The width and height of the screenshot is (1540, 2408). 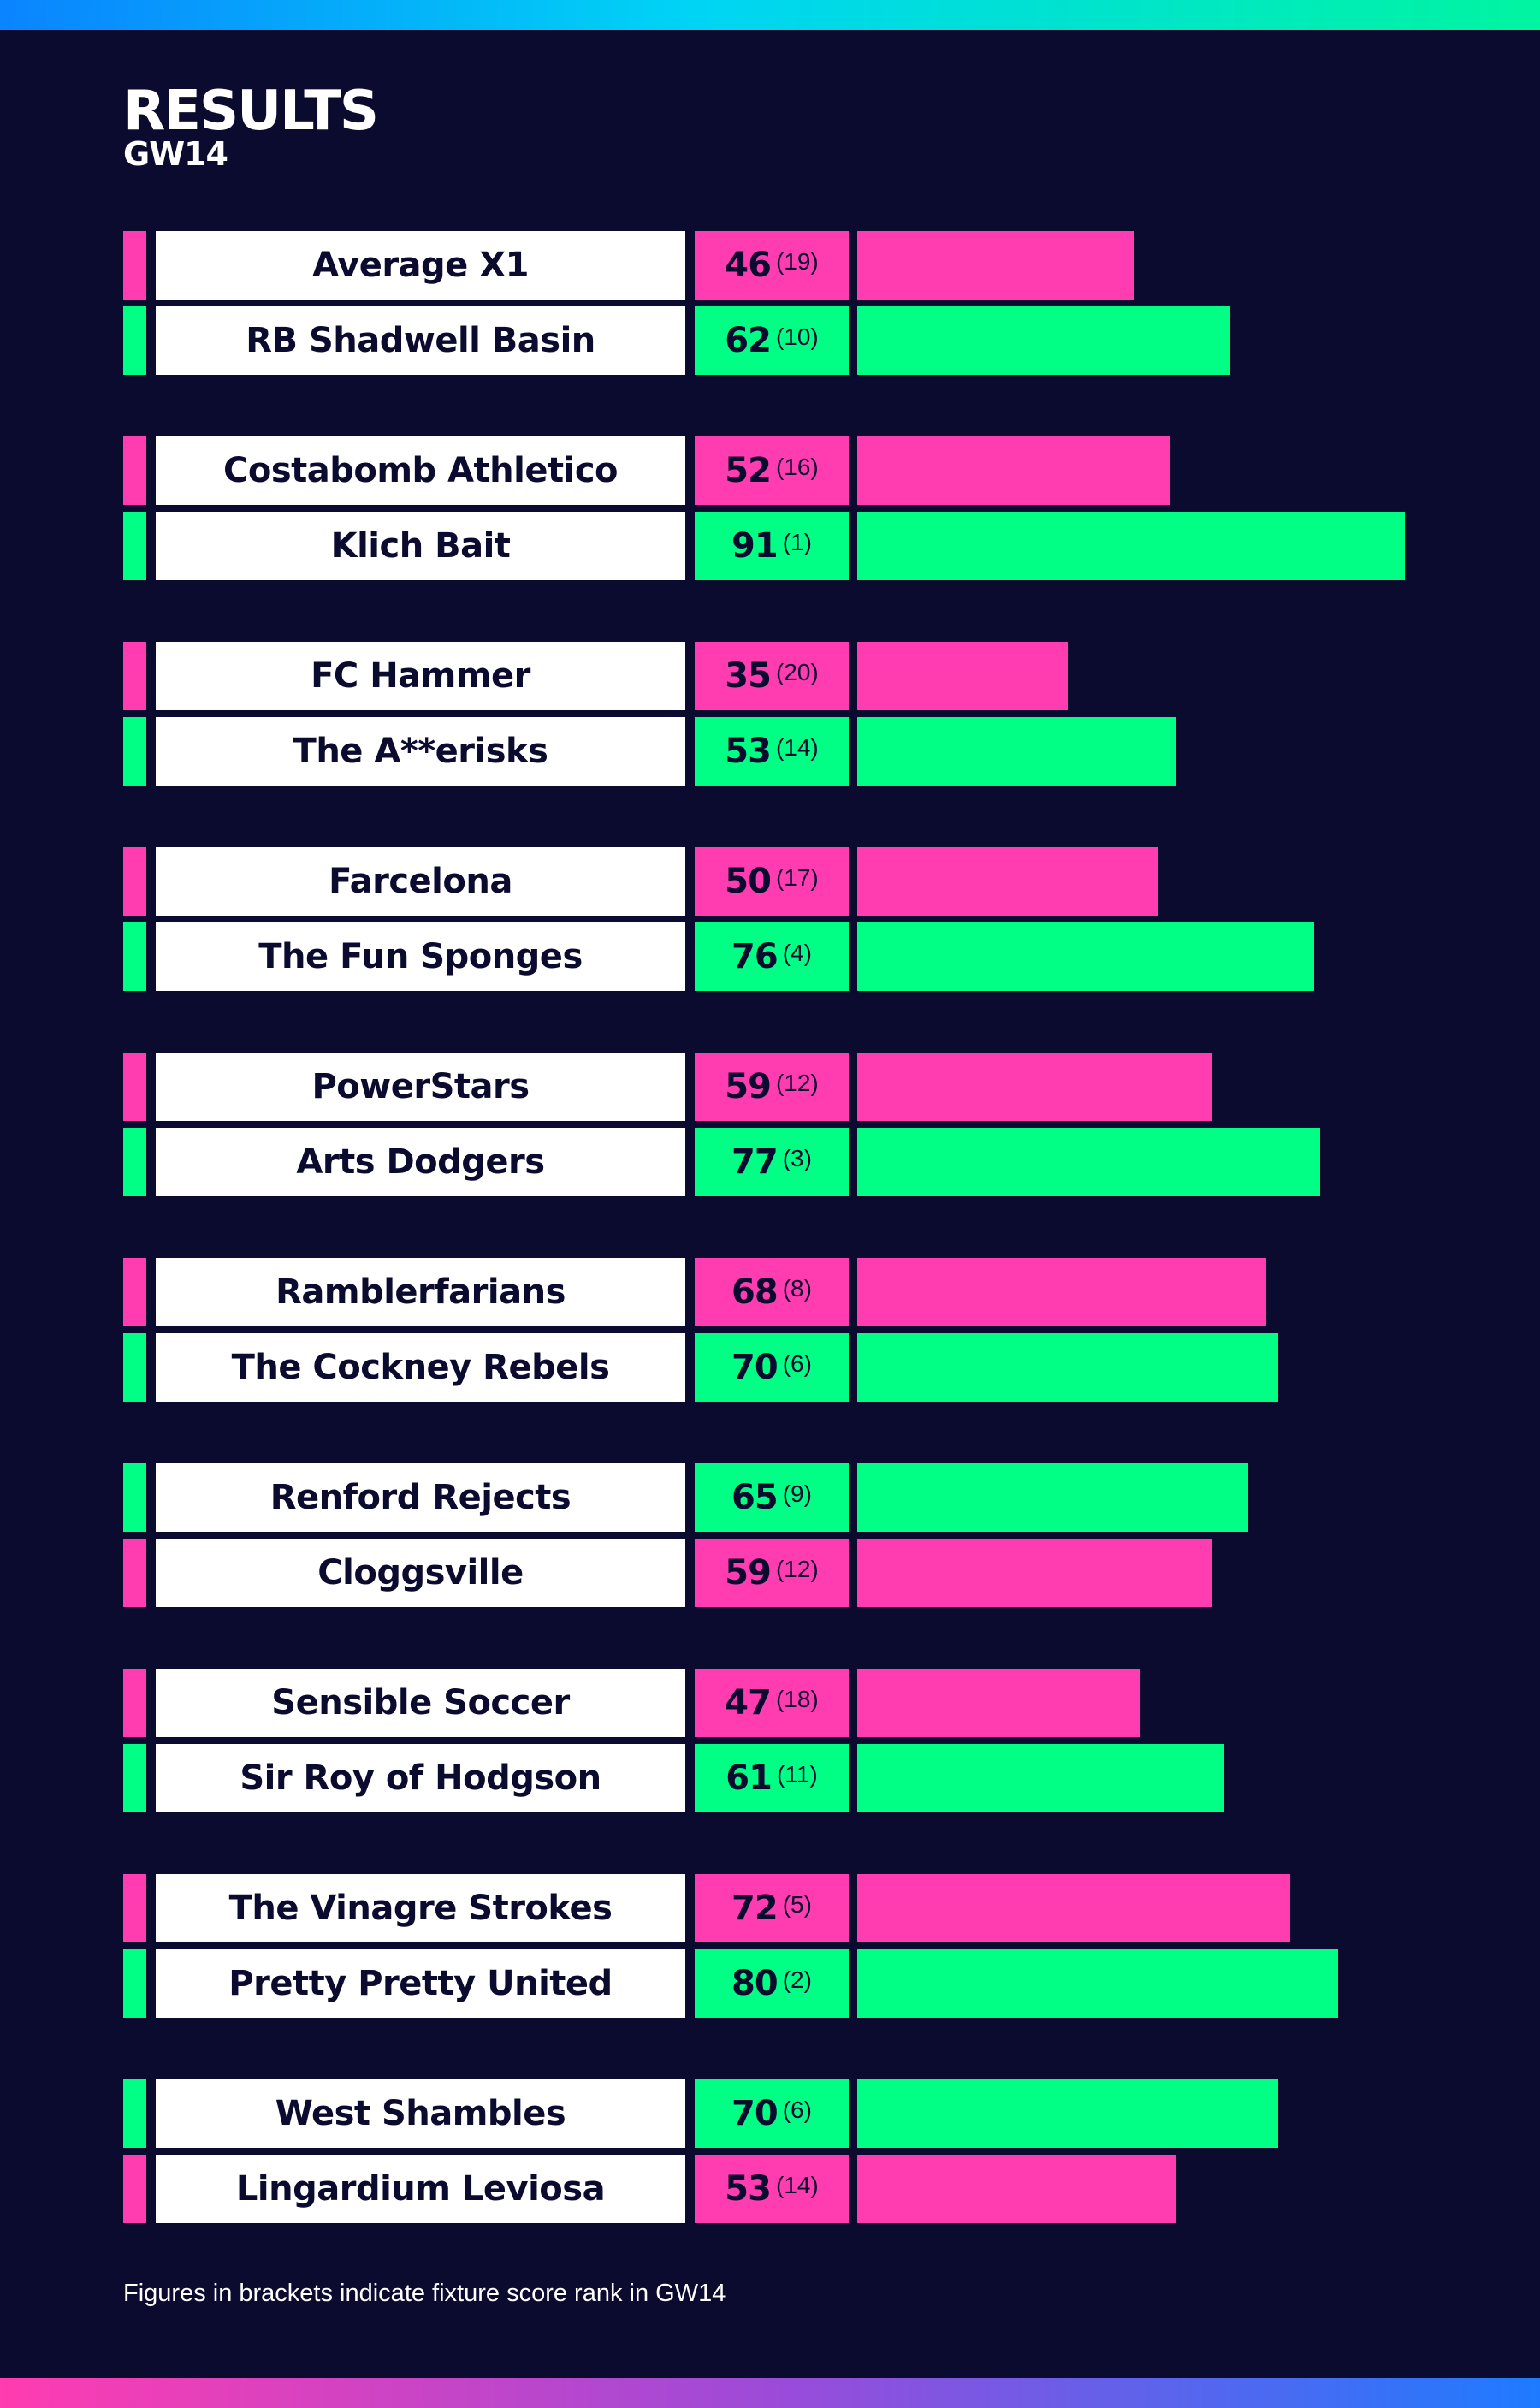 I want to click on score-value: 68, so click(x=755, y=1292).